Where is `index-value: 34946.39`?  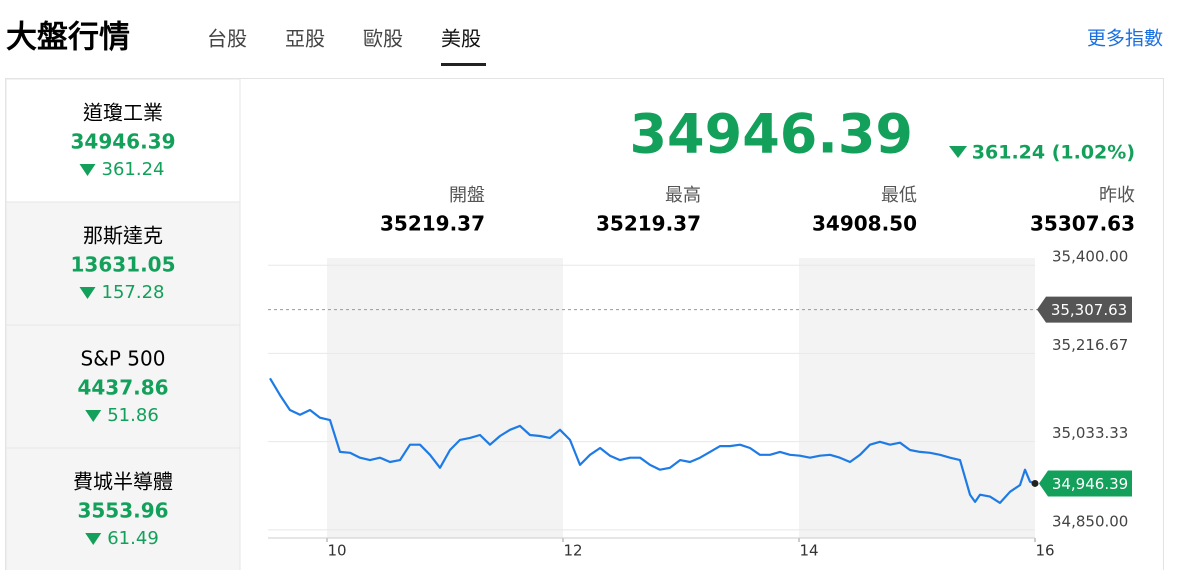
index-value: 34946.39 is located at coordinates (122, 142).